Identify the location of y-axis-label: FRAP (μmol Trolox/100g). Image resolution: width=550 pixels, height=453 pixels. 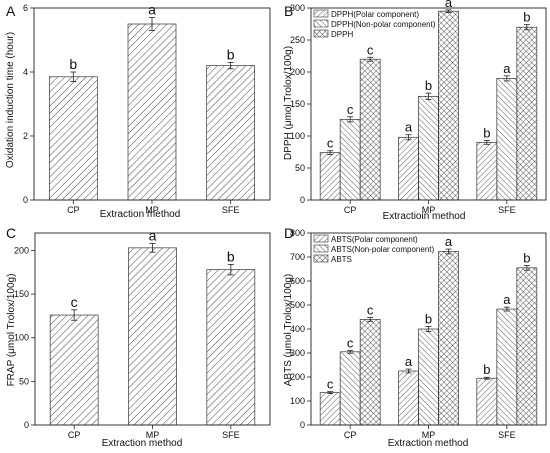
(11, 330).